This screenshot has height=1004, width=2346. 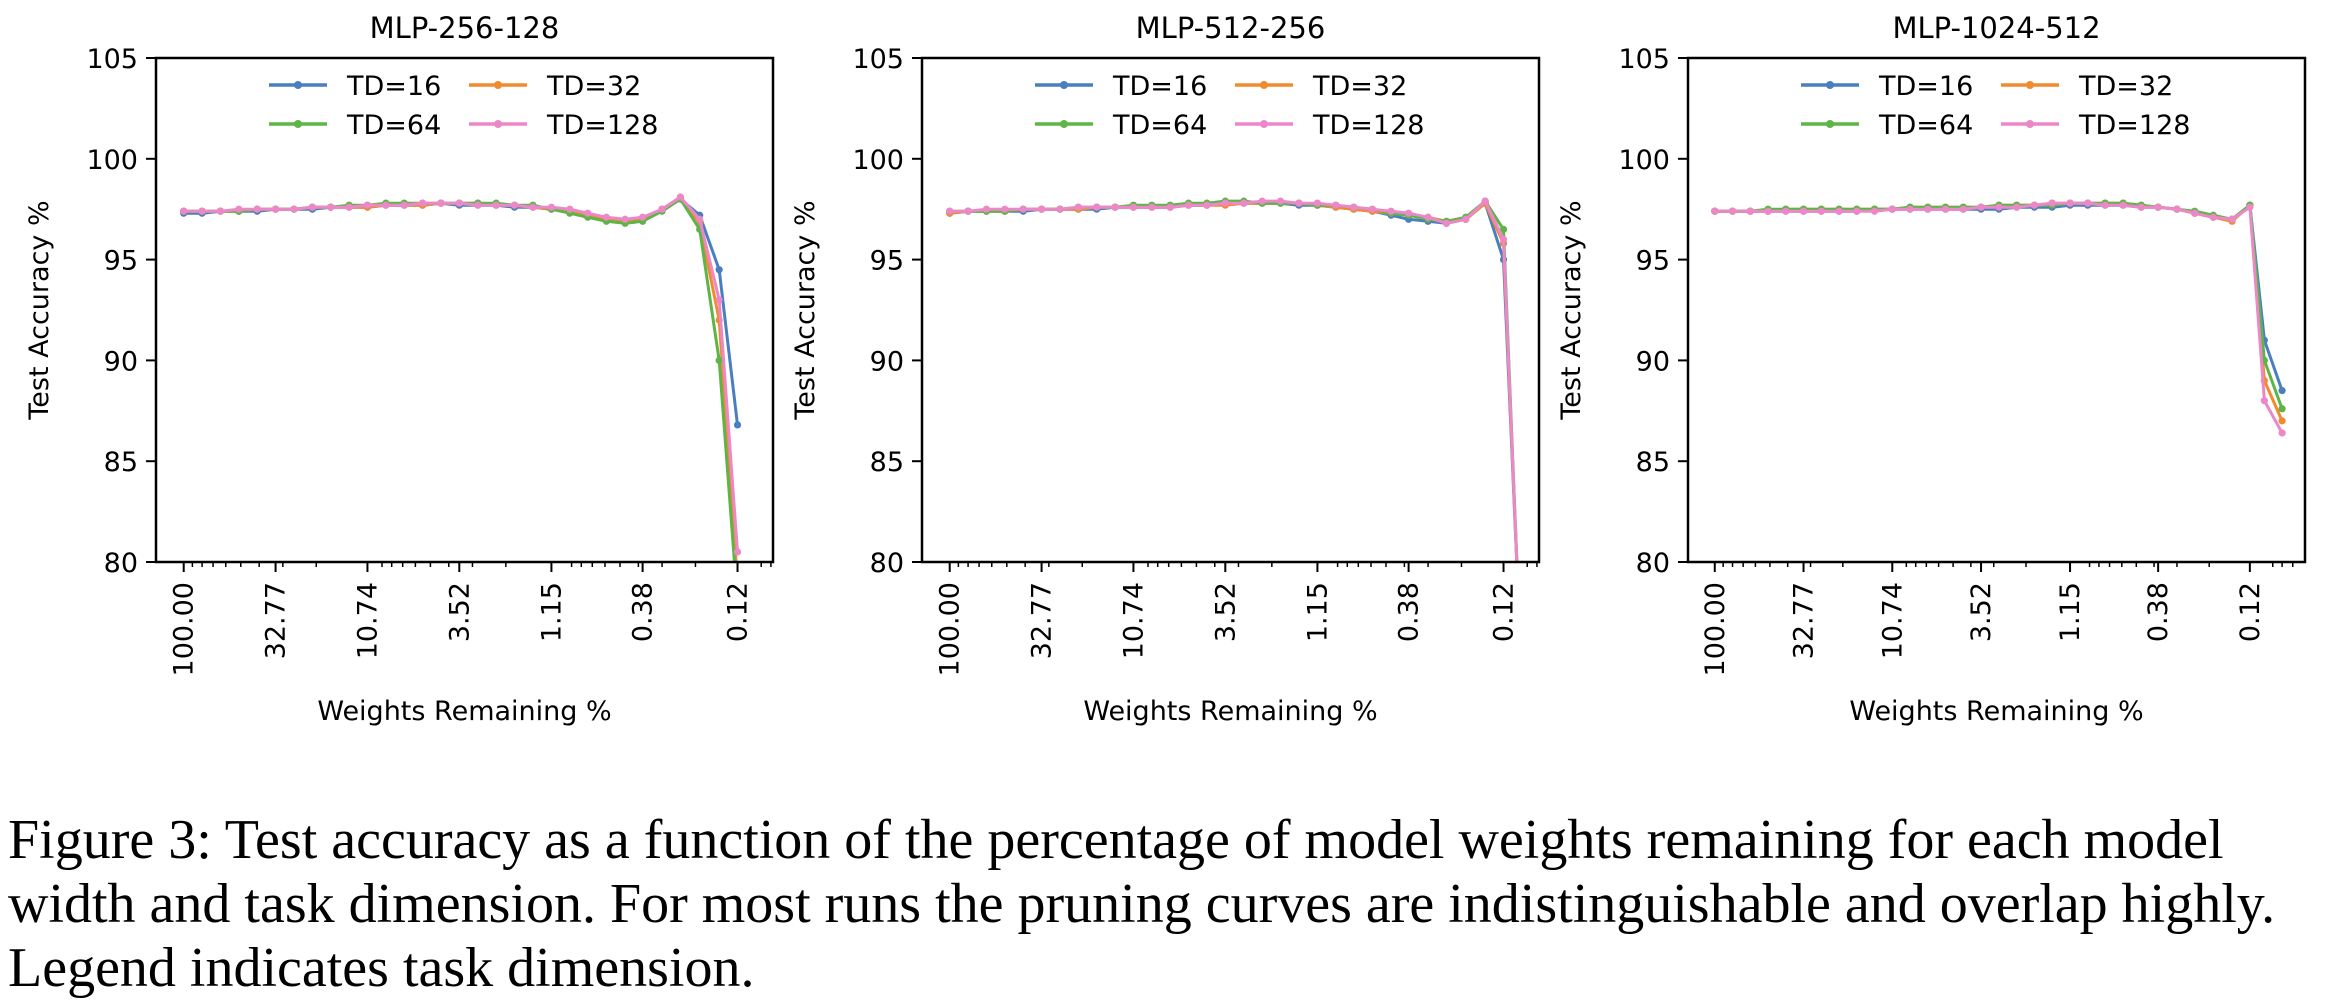 I want to click on y-tick-label: 90, so click(x=121, y=361).